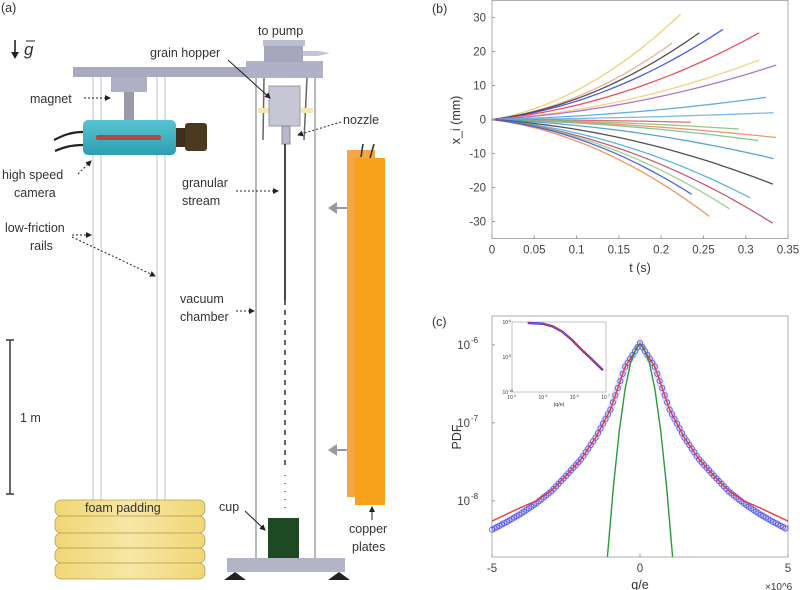  Describe the element at coordinates (368, 529) in the screenshot. I see `copper-label-line1: copper` at that location.